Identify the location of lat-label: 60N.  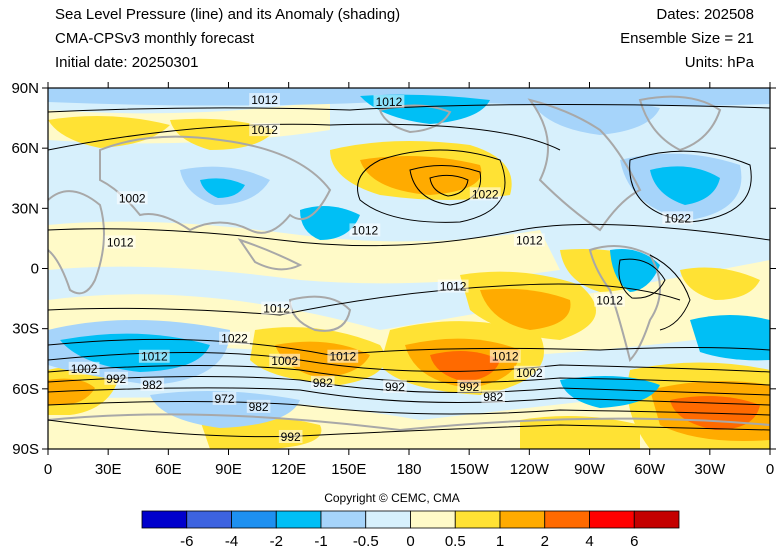
(25, 148).